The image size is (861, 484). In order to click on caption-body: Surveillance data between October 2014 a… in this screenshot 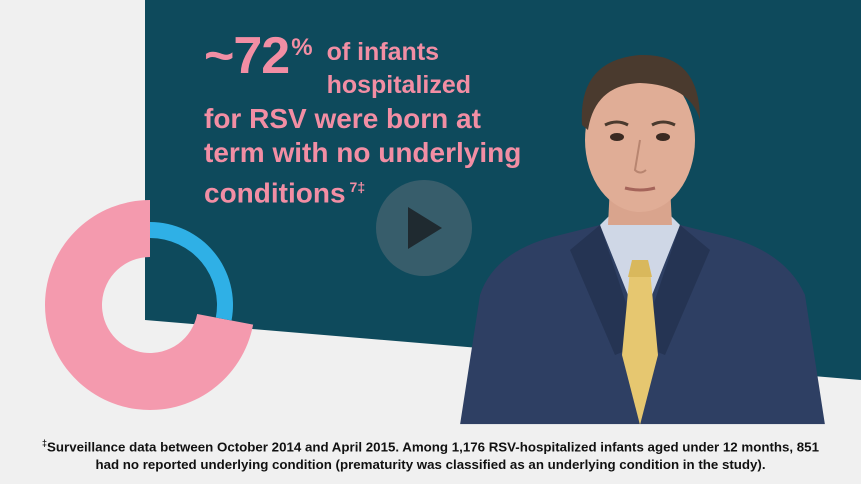, I will do `click(433, 456)`.